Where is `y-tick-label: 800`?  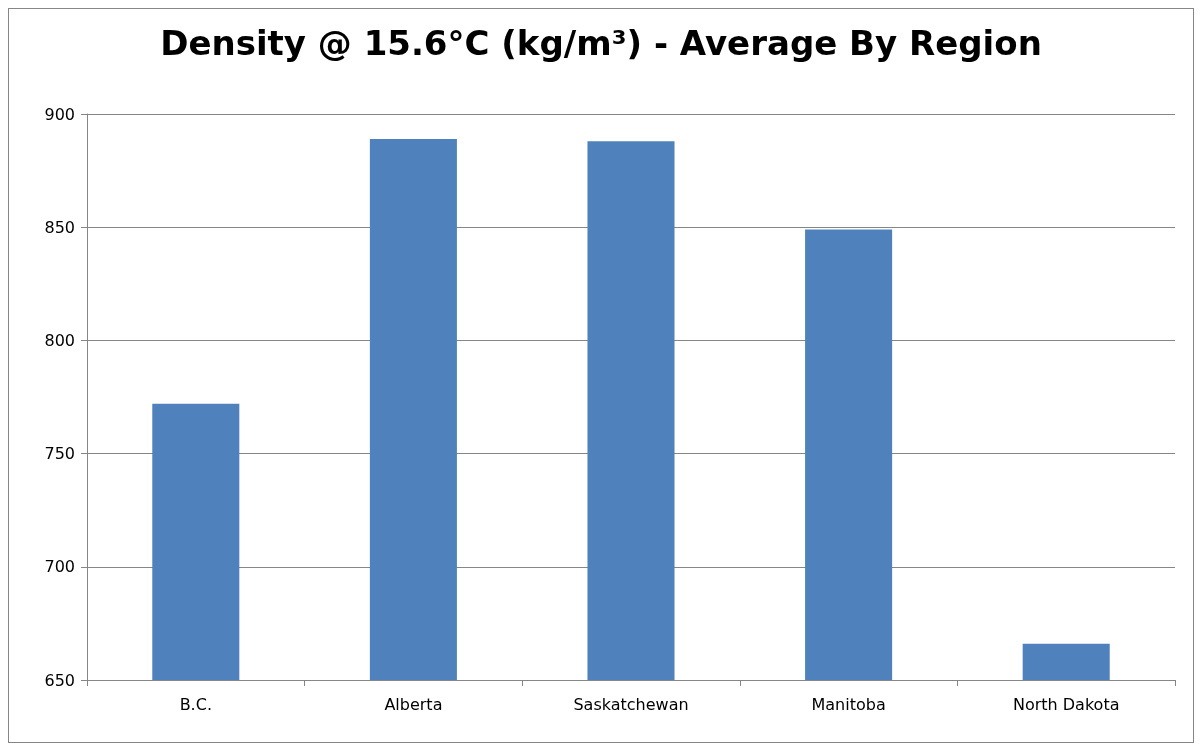
y-tick-label: 800 is located at coordinates (59, 340).